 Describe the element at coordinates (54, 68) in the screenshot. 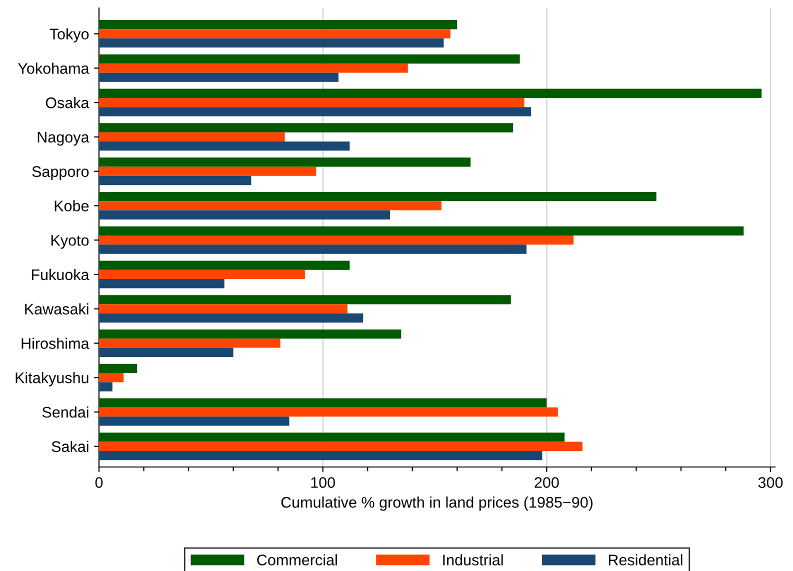

I see `y-tick-label: Yokohama` at that location.